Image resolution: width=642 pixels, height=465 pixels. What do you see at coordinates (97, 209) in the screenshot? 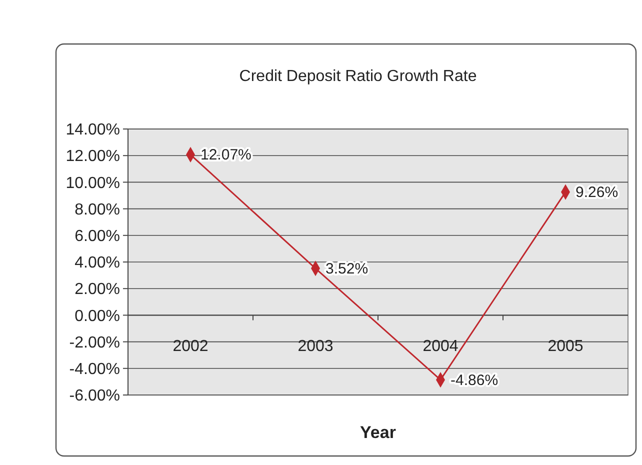
I see `y-tick-label: 8.00%` at bounding box center [97, 209].